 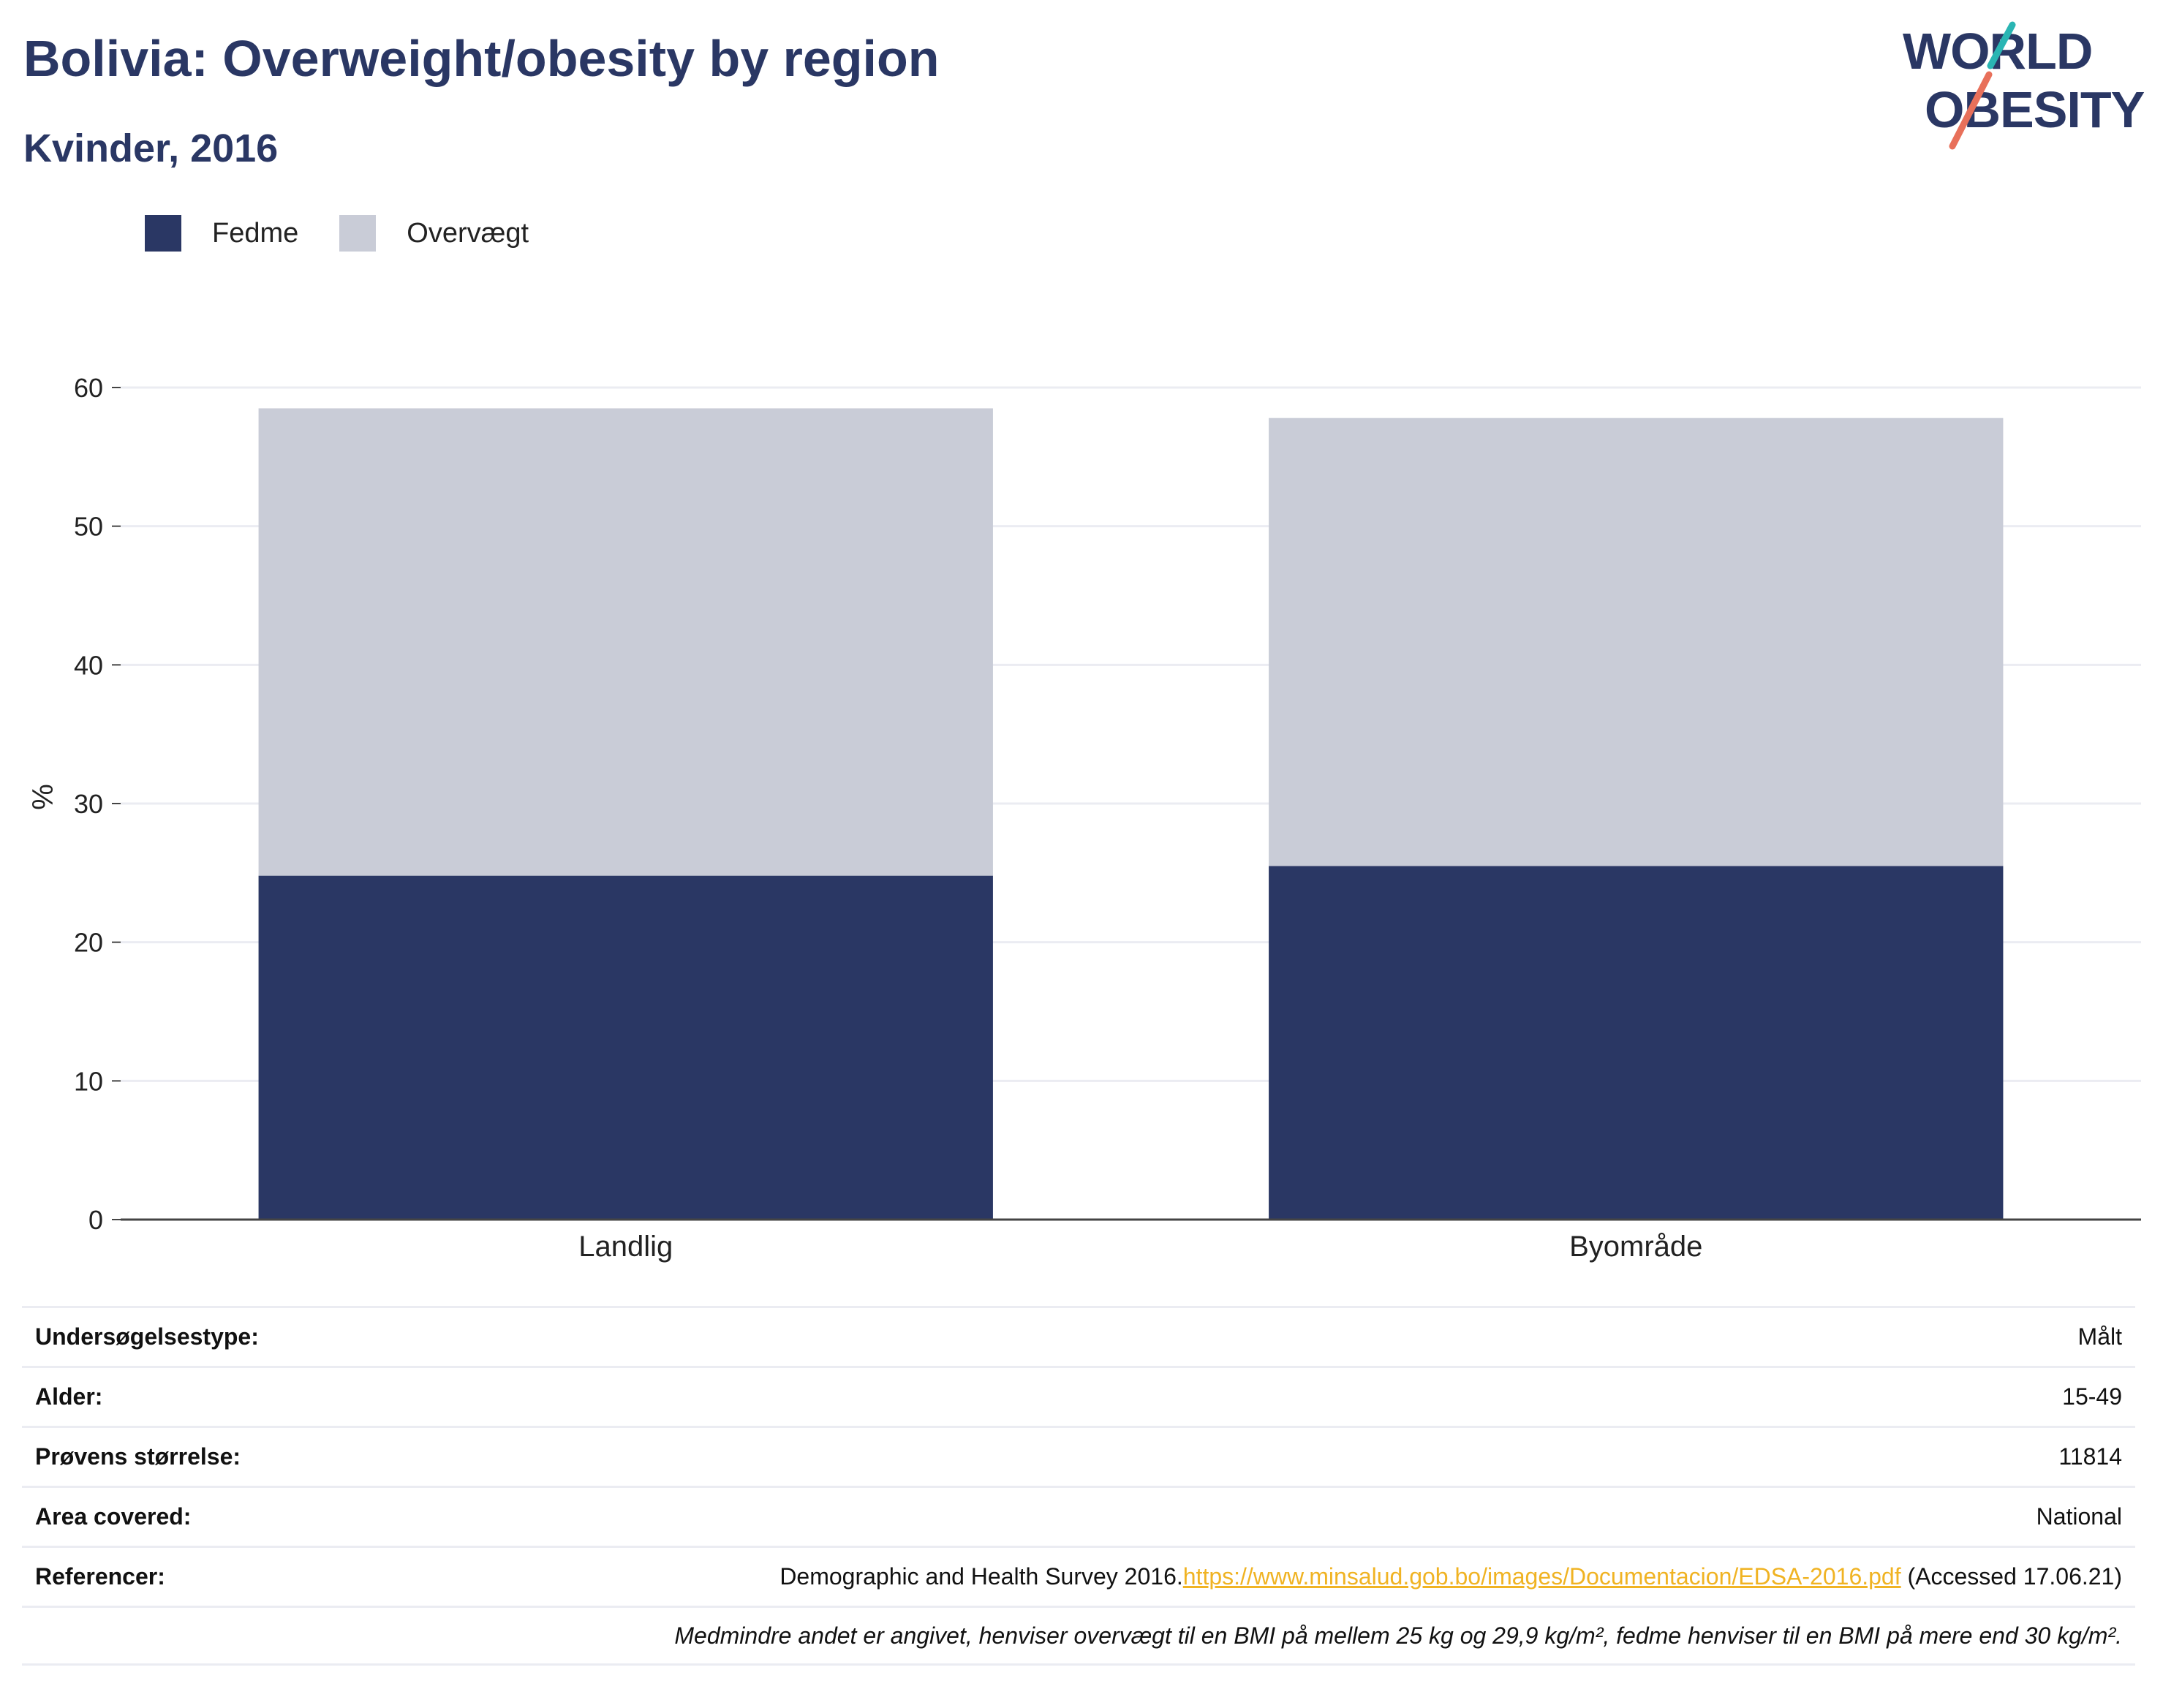 I want to click on chart-title: Bolivia: Overweight/obesity by region, so click(x=482, y=58).